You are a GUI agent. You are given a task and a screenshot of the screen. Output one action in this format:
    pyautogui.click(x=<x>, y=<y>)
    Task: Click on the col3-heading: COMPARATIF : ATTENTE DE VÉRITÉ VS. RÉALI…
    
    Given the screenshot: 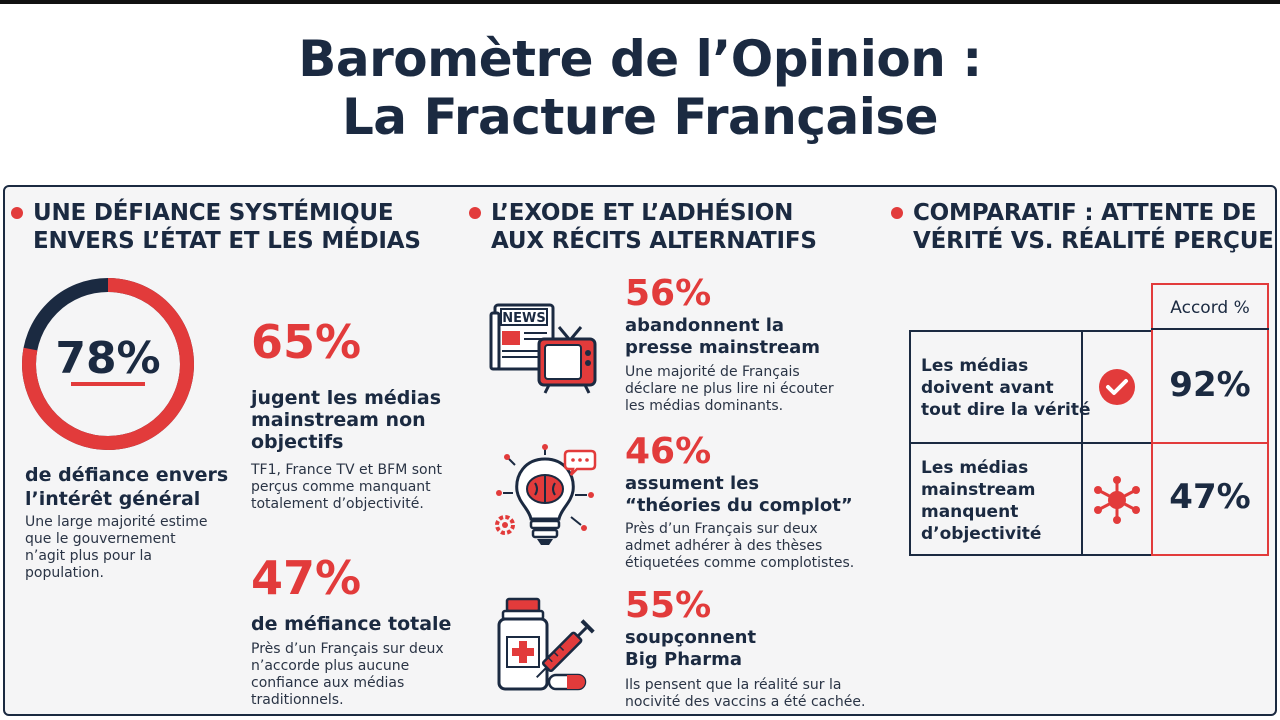 What is the action you would take?
    pyautogui.click(x=1093, y=227)
    